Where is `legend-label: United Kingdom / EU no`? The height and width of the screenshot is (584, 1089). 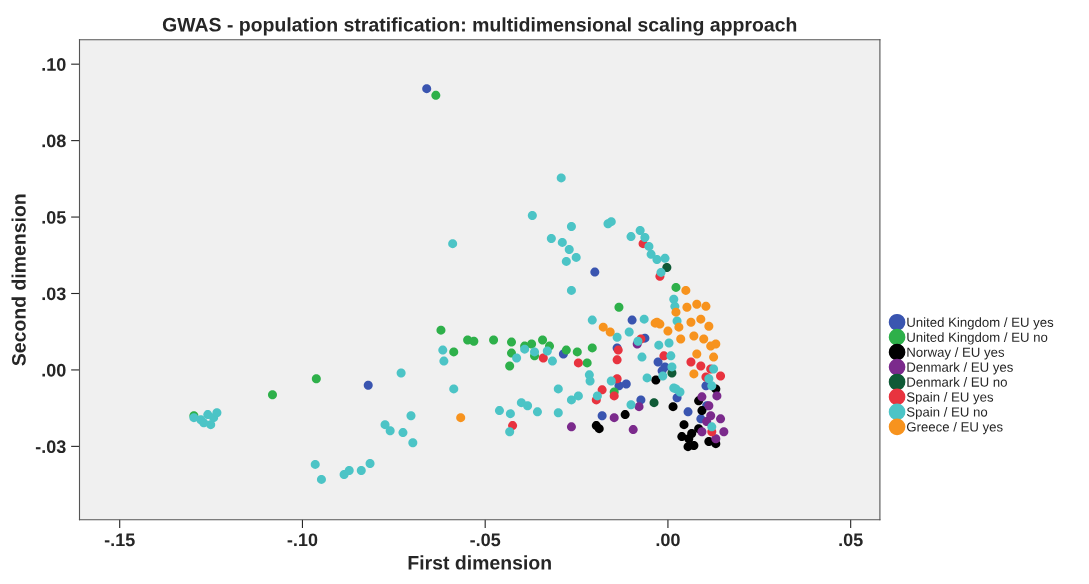
legend-label: United Kingdom / EU no is located at coordinates (977, 338).